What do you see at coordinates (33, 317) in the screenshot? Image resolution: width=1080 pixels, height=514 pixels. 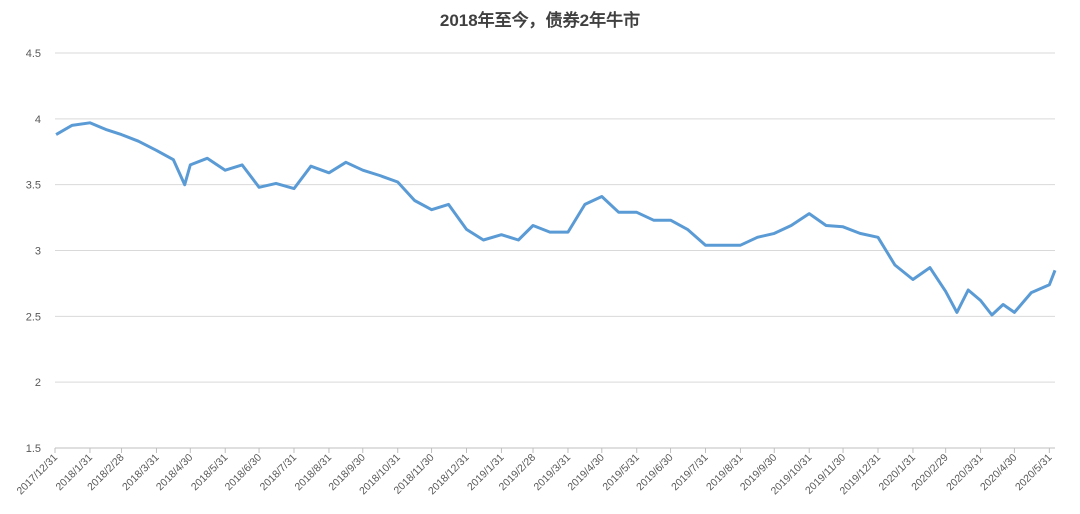 I see `y-tick-label: 2.5` at bounding box center [33, 317].